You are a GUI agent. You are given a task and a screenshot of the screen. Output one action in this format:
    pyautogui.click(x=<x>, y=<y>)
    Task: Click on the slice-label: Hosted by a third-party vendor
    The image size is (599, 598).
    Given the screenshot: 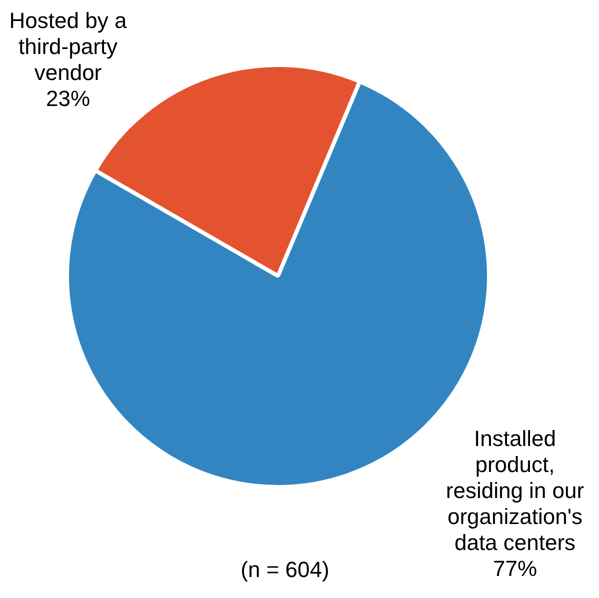 What is the action you would take?
    pyautogui.click(x=68, y=47)
    